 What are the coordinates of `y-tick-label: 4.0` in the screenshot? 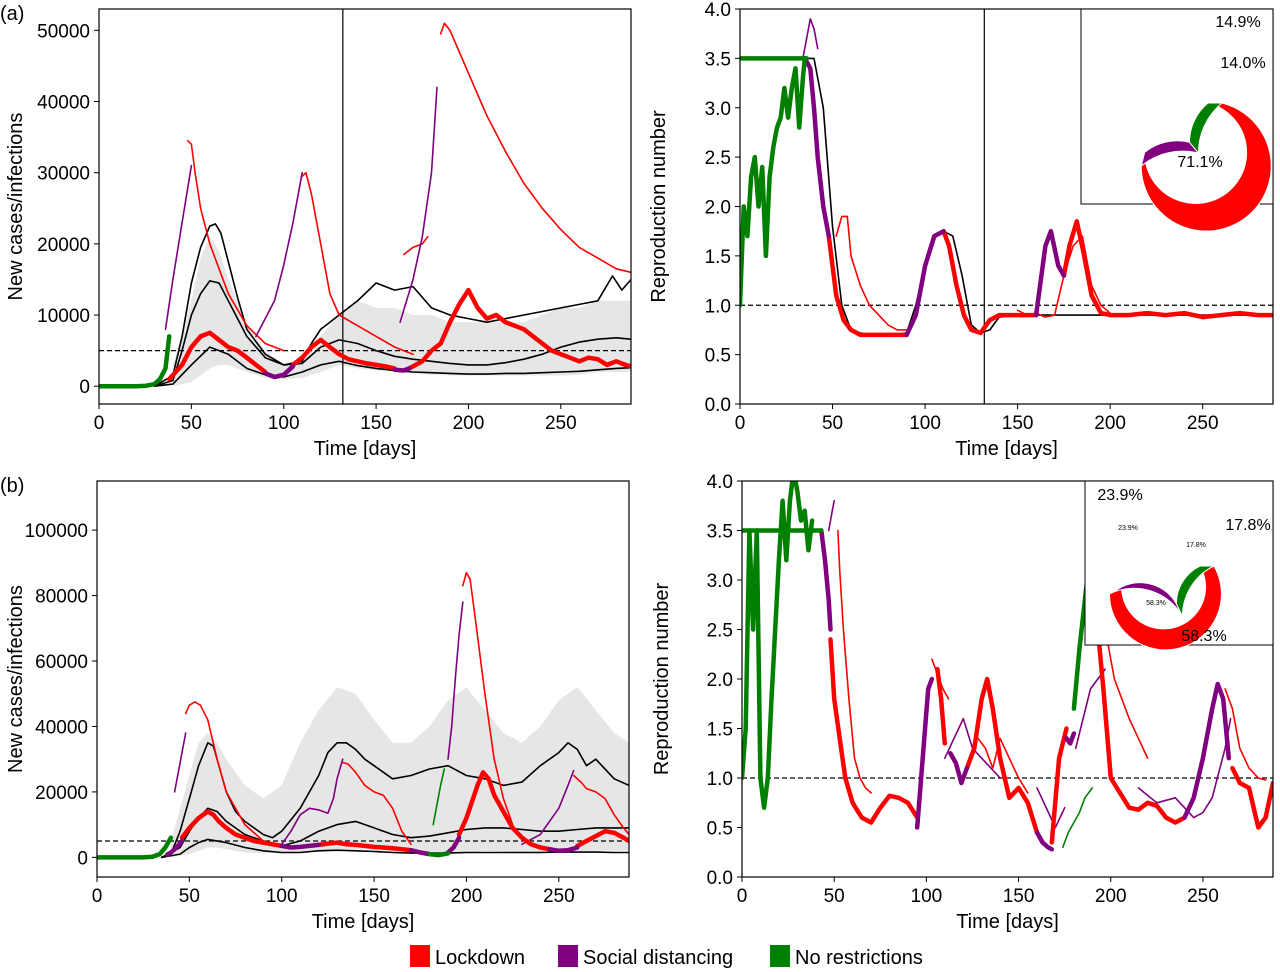 It's located at (720, 482).